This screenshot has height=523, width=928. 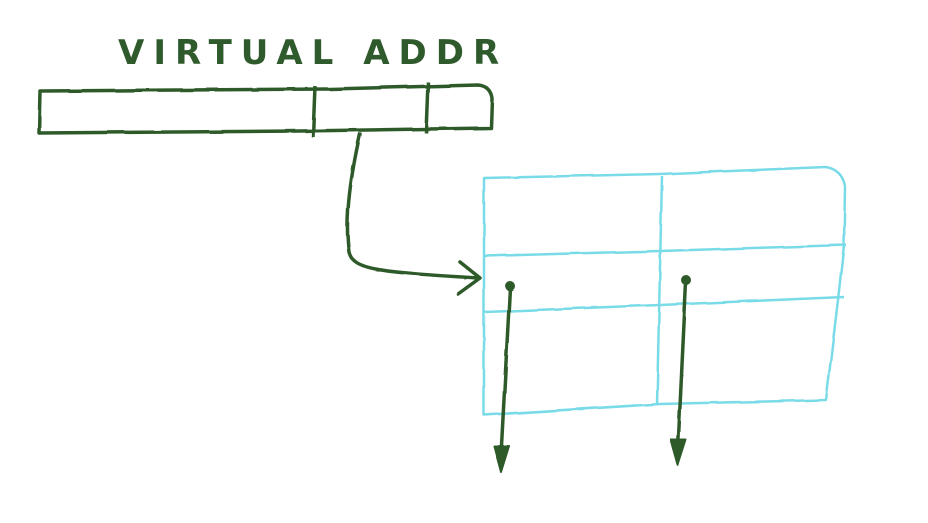 I want to click on address-bar-outline, so click(x=265, y=109).